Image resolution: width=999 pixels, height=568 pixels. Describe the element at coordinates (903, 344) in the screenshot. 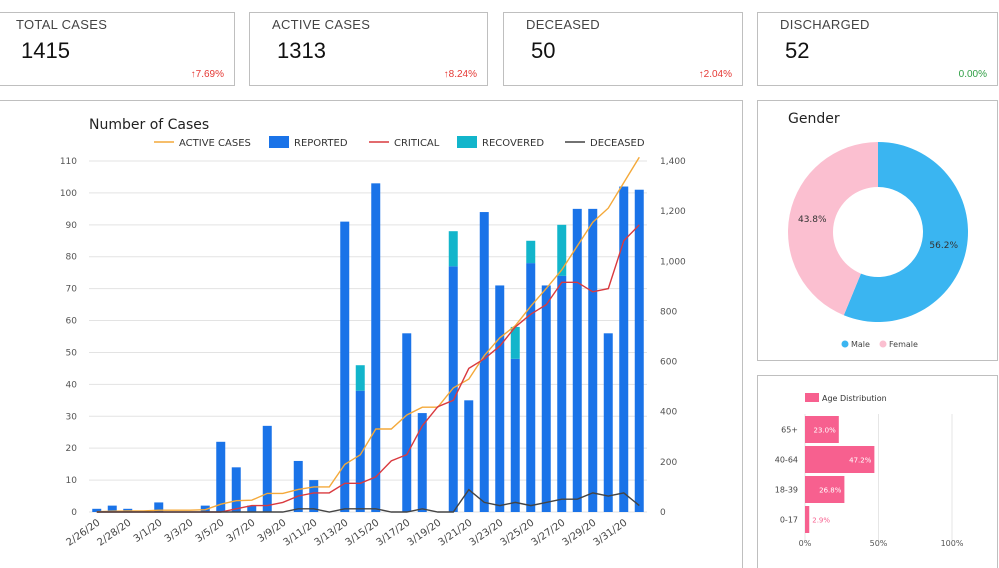

I see `legend-label: Female` at that location.